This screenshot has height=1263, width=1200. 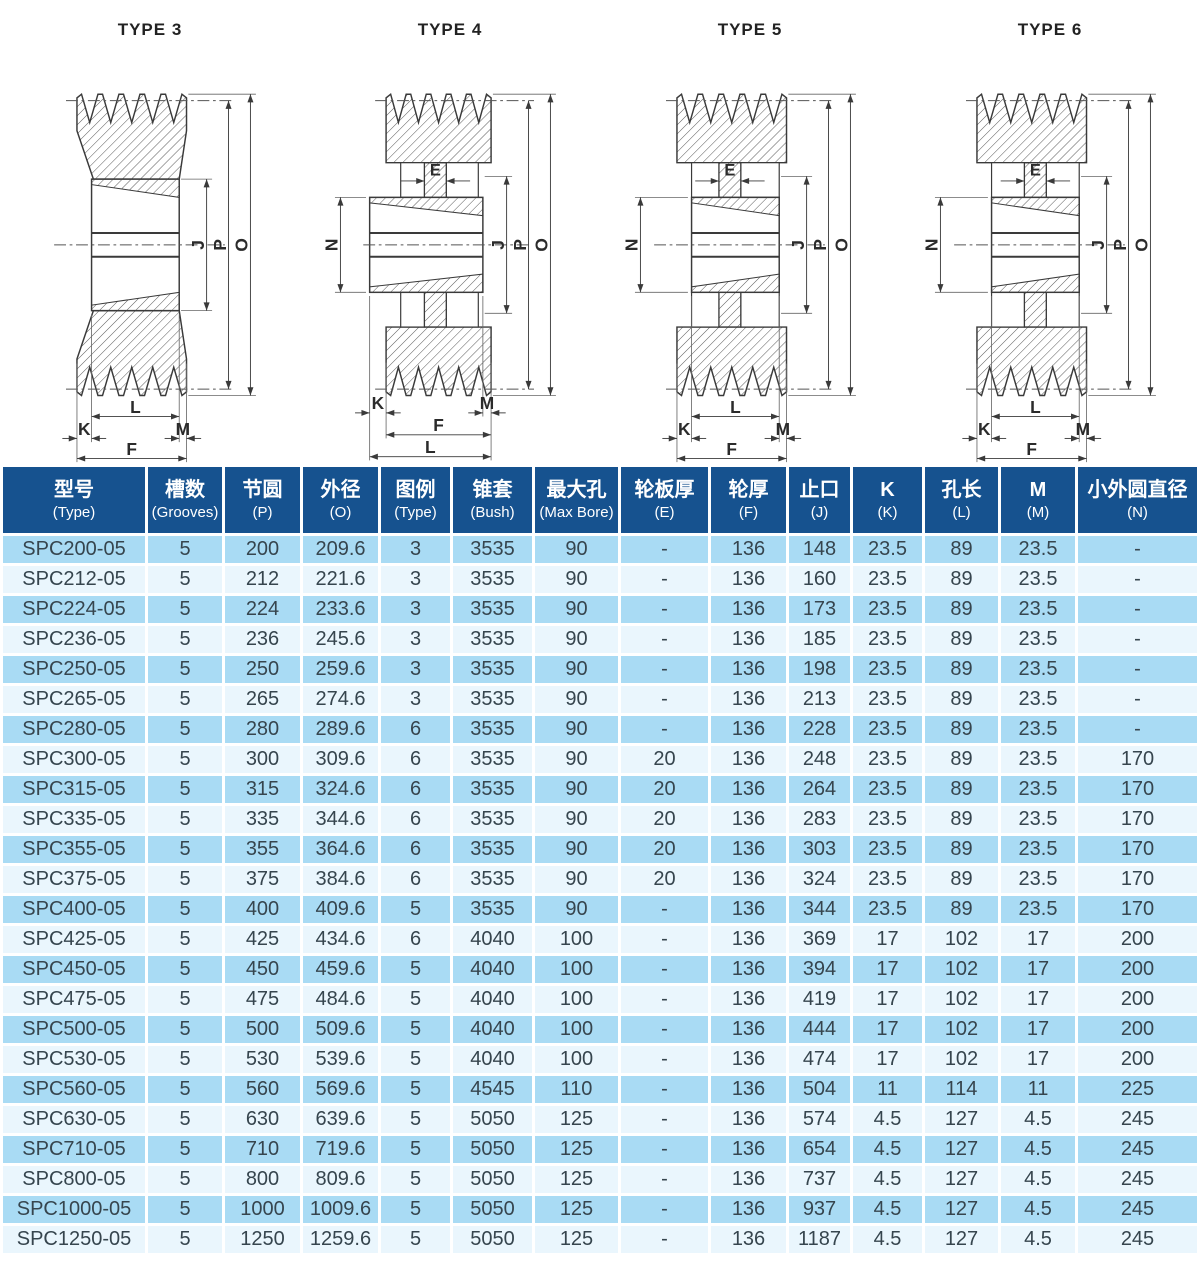 What do you see at coordinates (262, 969) in the screenshot?
I see `table-cell: 450` at bounding box center [262, 969].